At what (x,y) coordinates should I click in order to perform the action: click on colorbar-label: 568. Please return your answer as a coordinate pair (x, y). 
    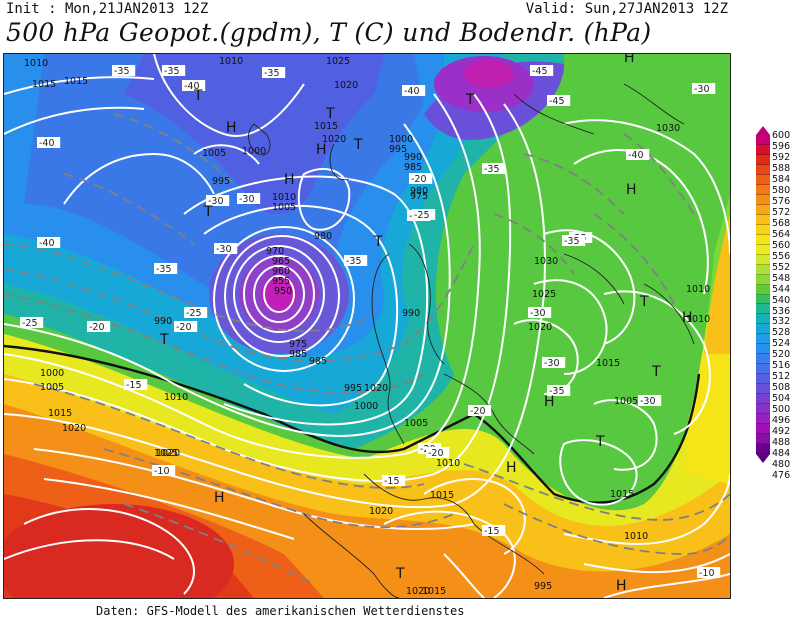
    Looking at the image, I should click on (781, 223).